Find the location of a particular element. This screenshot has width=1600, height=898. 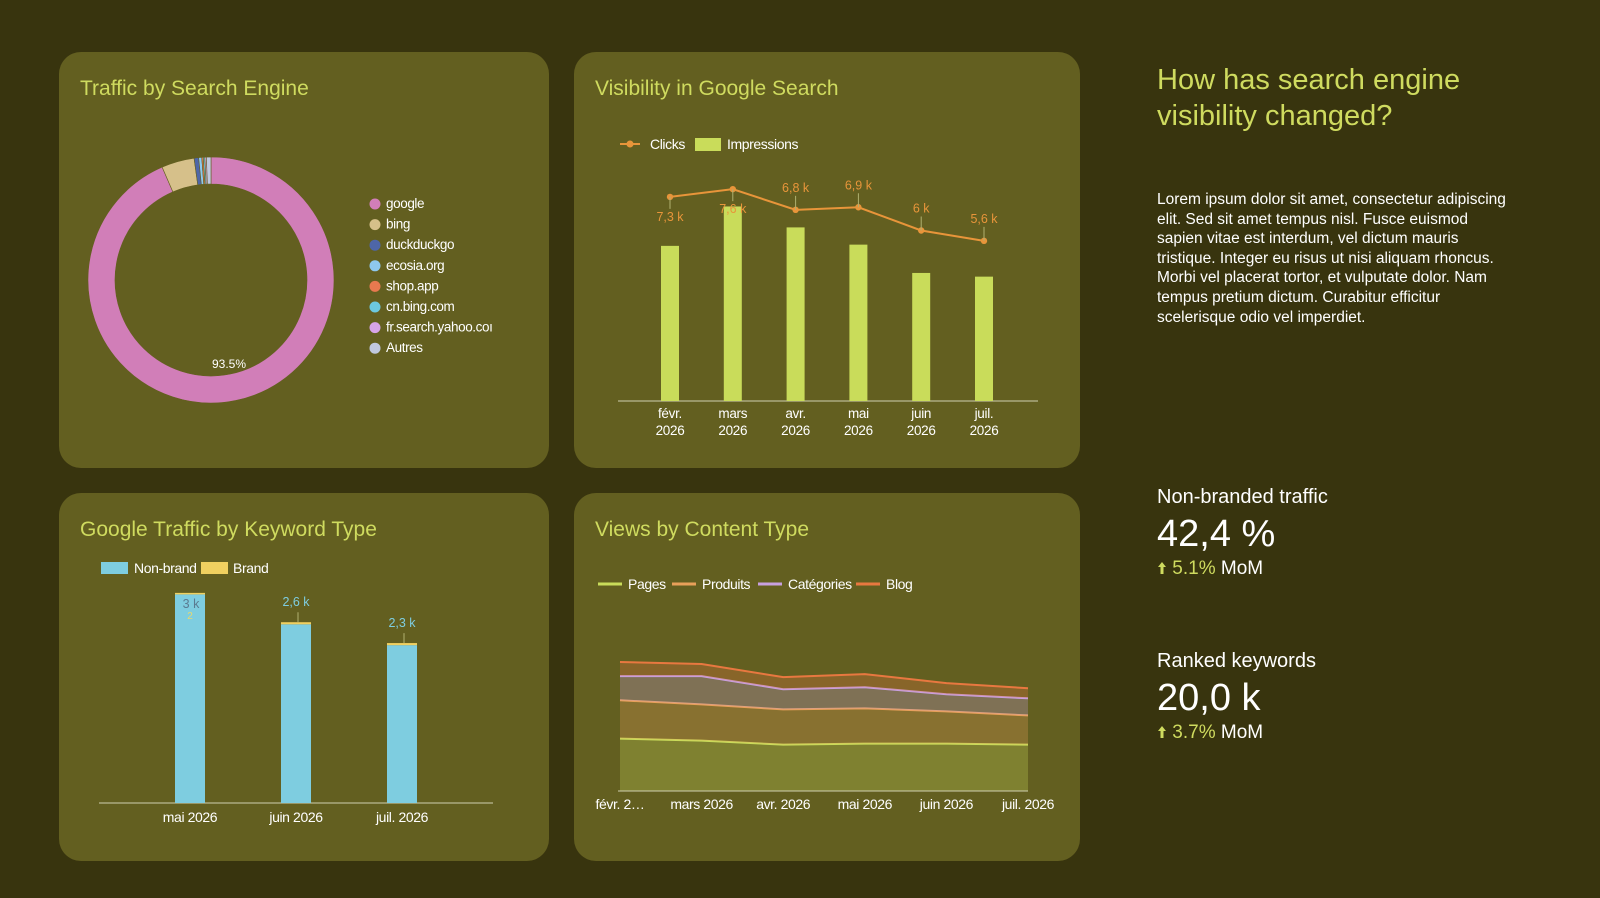

legend-label-non-brand: Non-brand is located at coordinates (165, 568).